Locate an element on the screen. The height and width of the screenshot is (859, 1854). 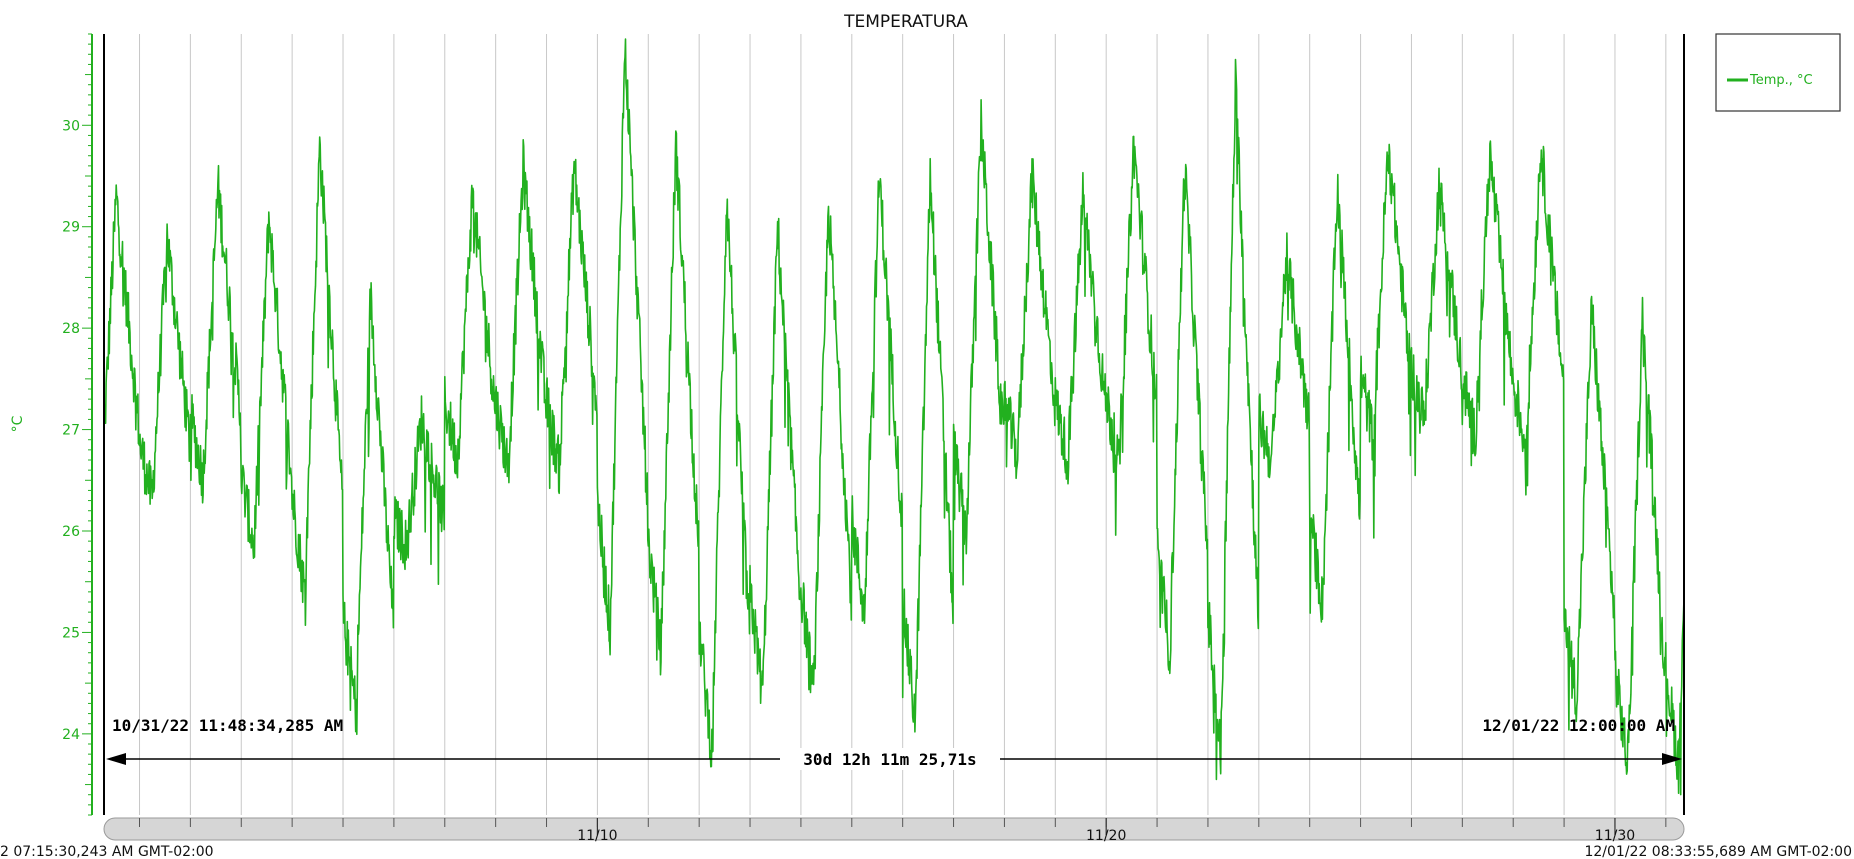
time-scrollbar is located at coordinates (894, 829).